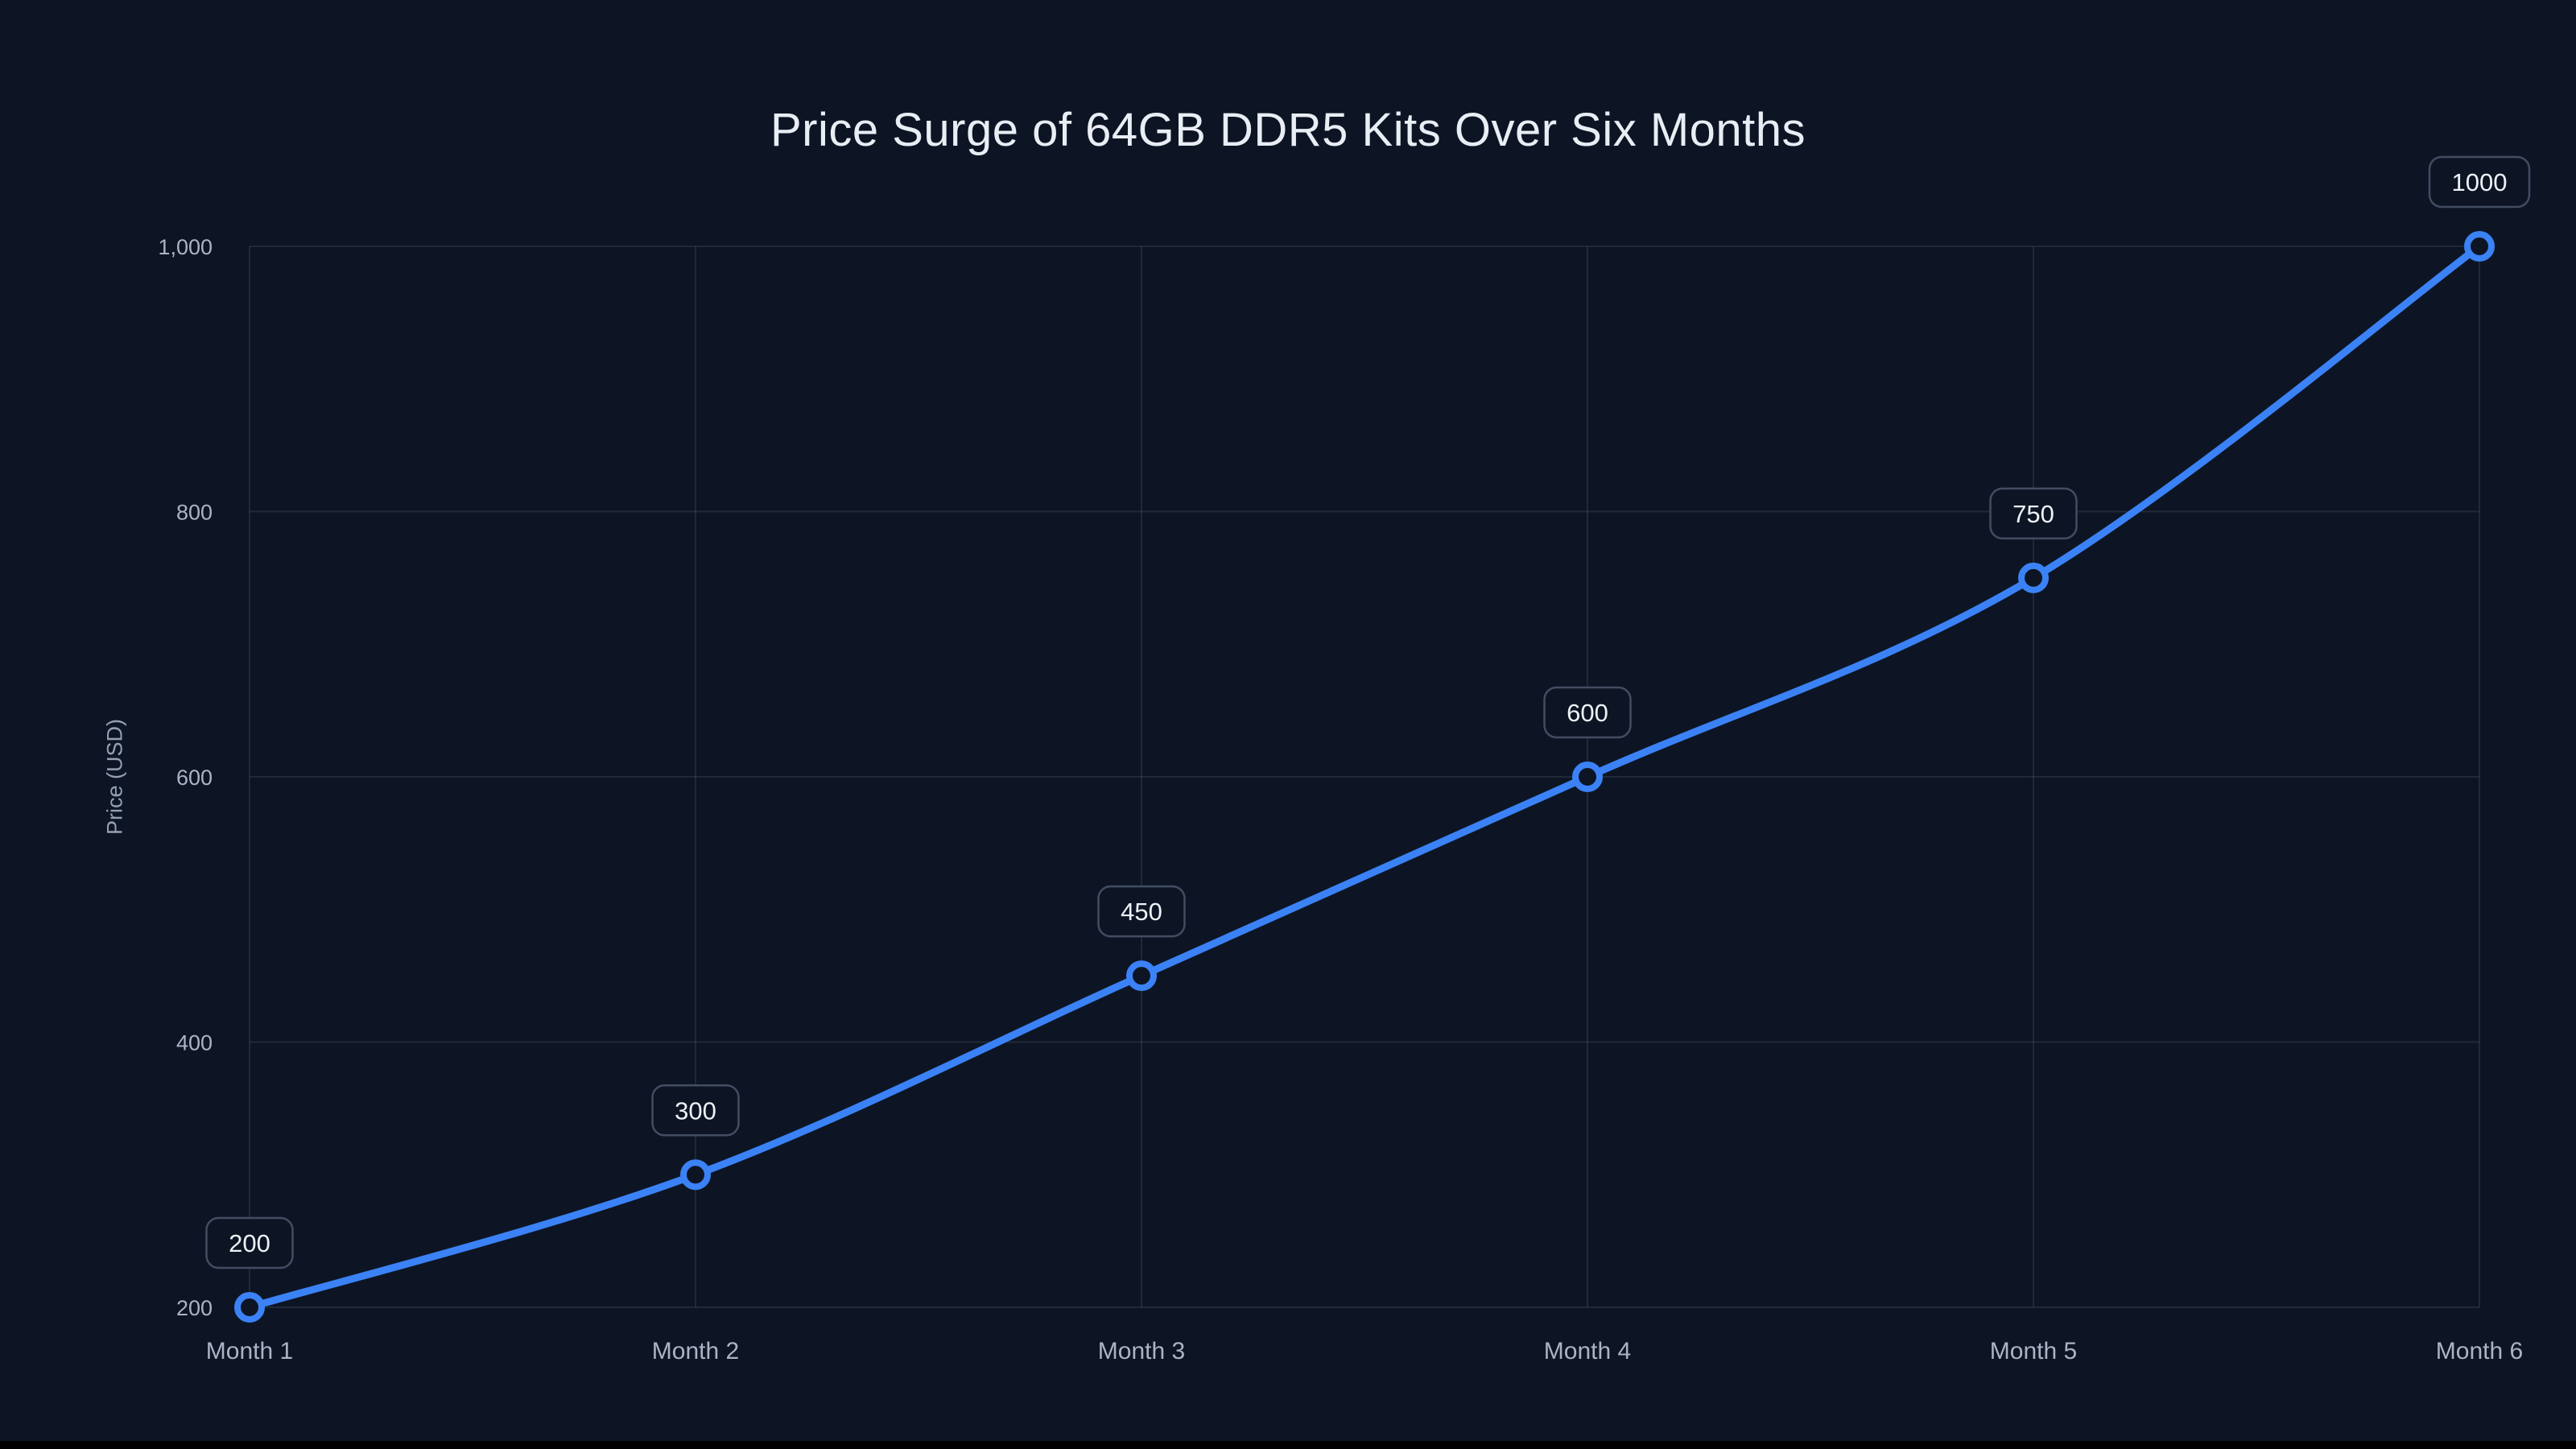 The width and height of the screenshot is (2576, 1449). Describe the element at coordinates (194, 1043) in the screenshot. I see `y-tick-label: 400` at that location.